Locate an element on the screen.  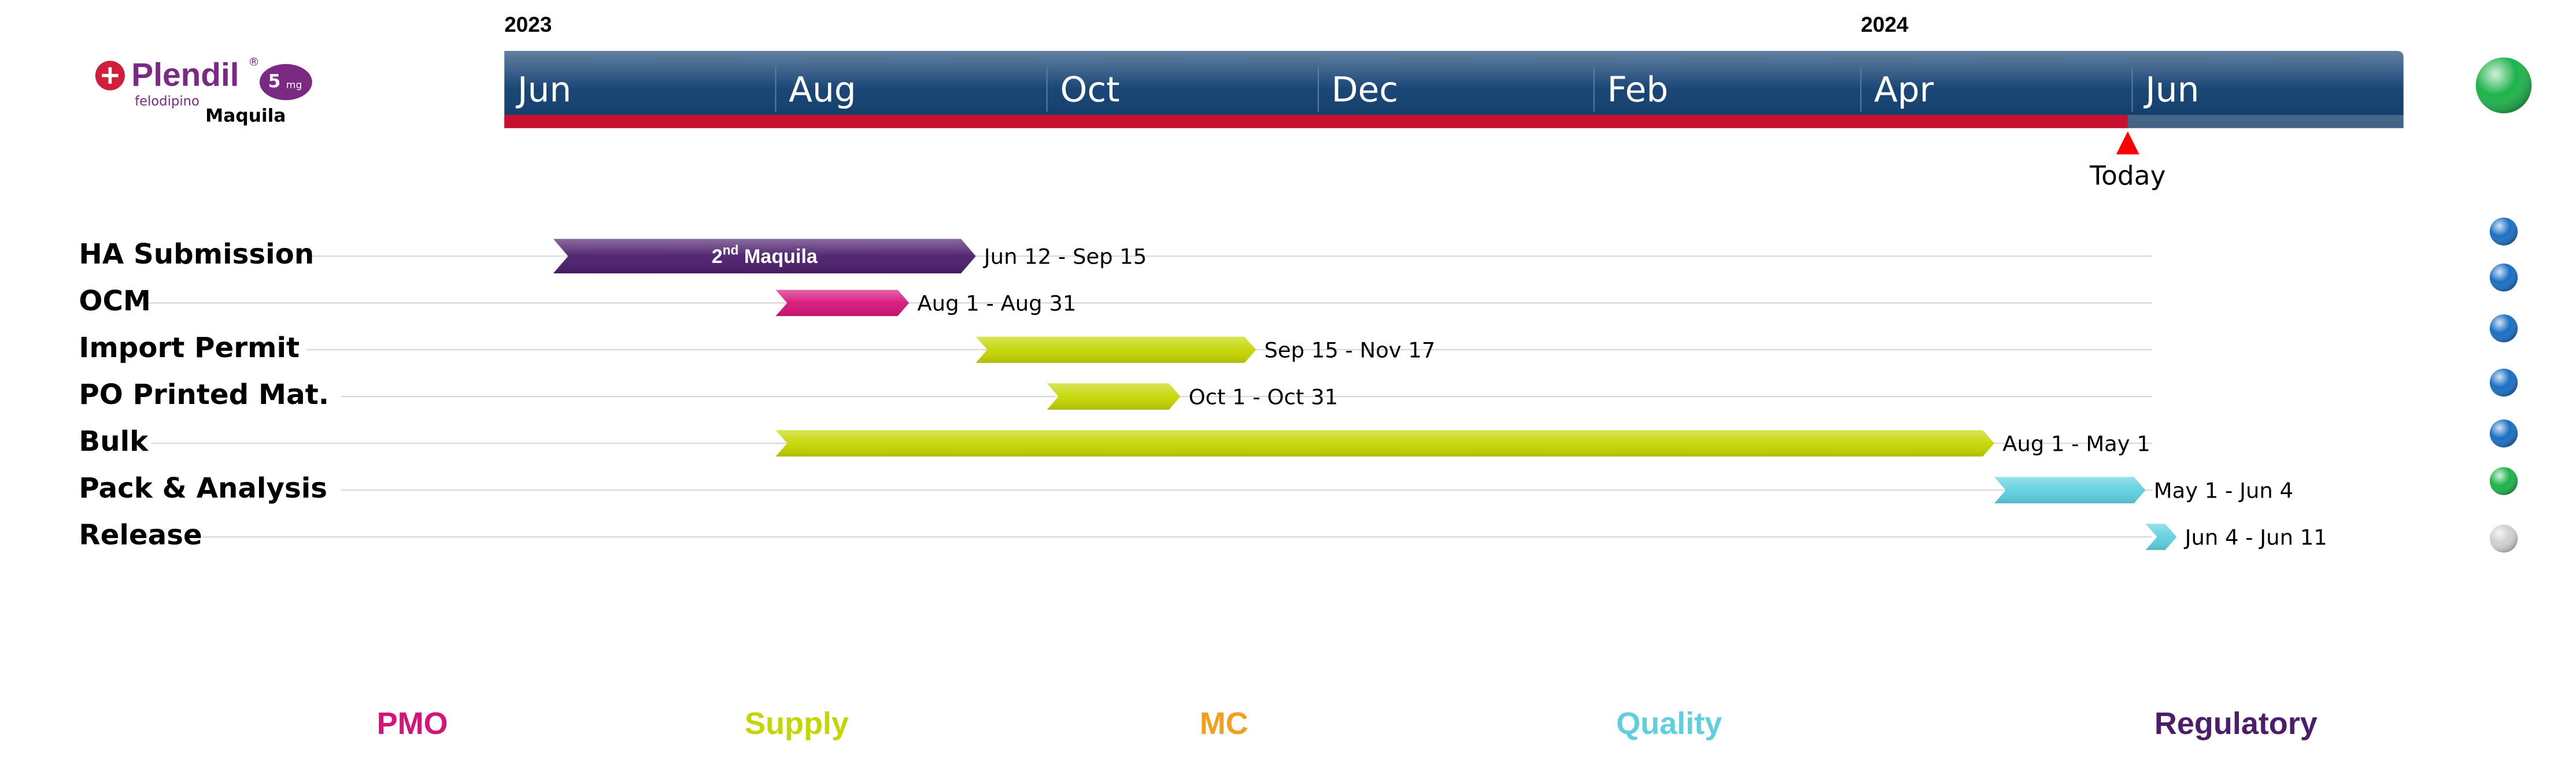
legend-item: Quality is located at coordinates (1669, 723).